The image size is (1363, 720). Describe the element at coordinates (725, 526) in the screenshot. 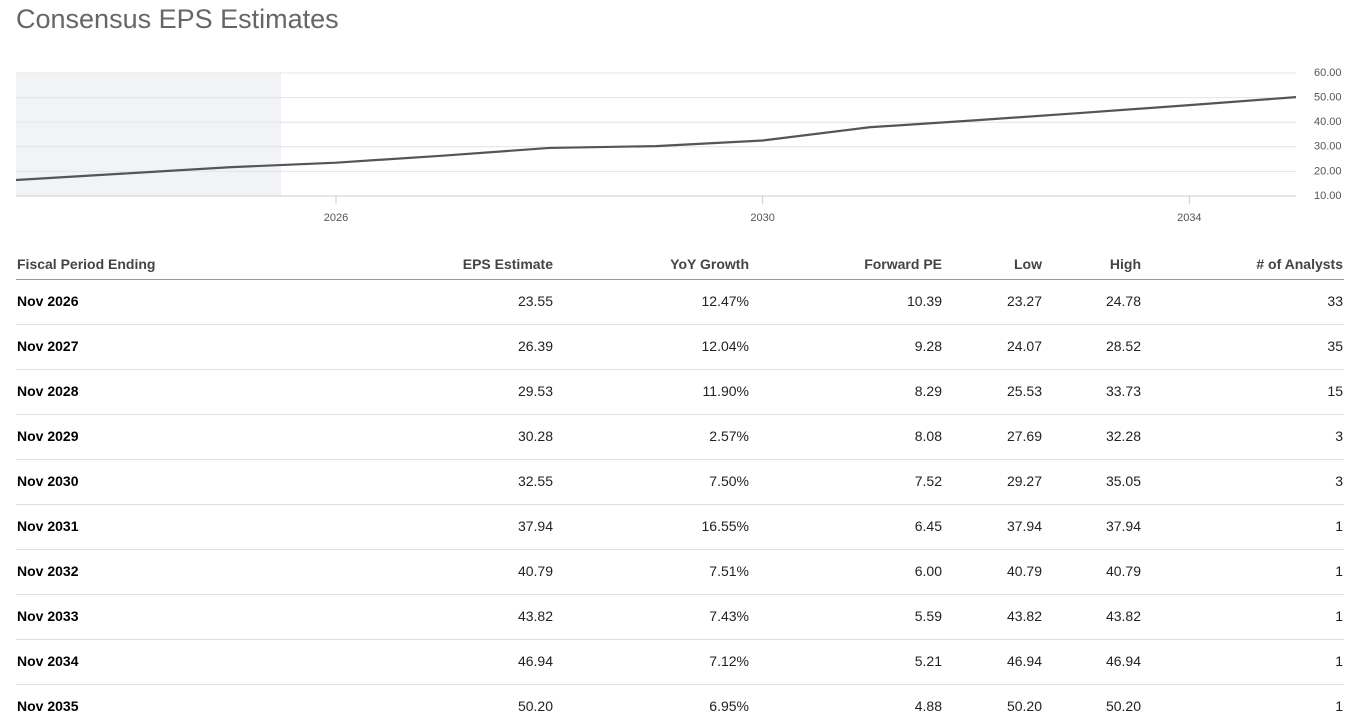

I see `table-cell: 16.55%` at that location.